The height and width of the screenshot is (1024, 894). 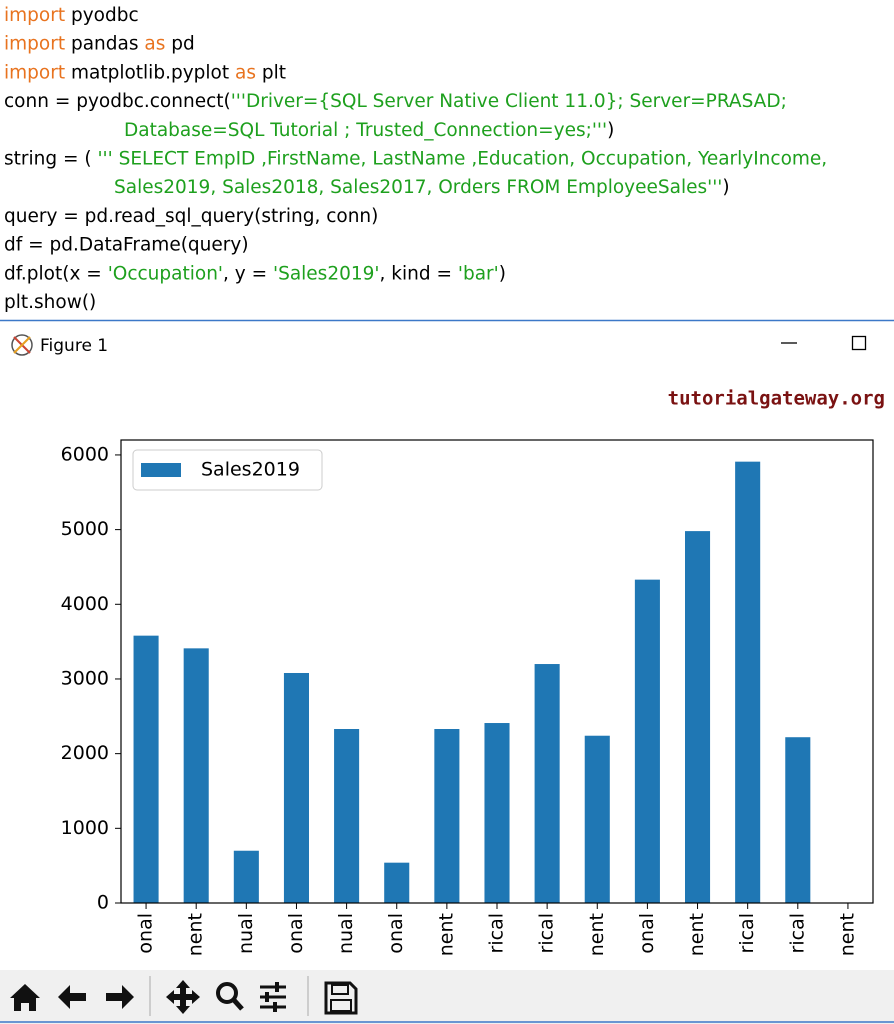 I want to click on y-tick-label: 1000, so click(x=85, y=828).